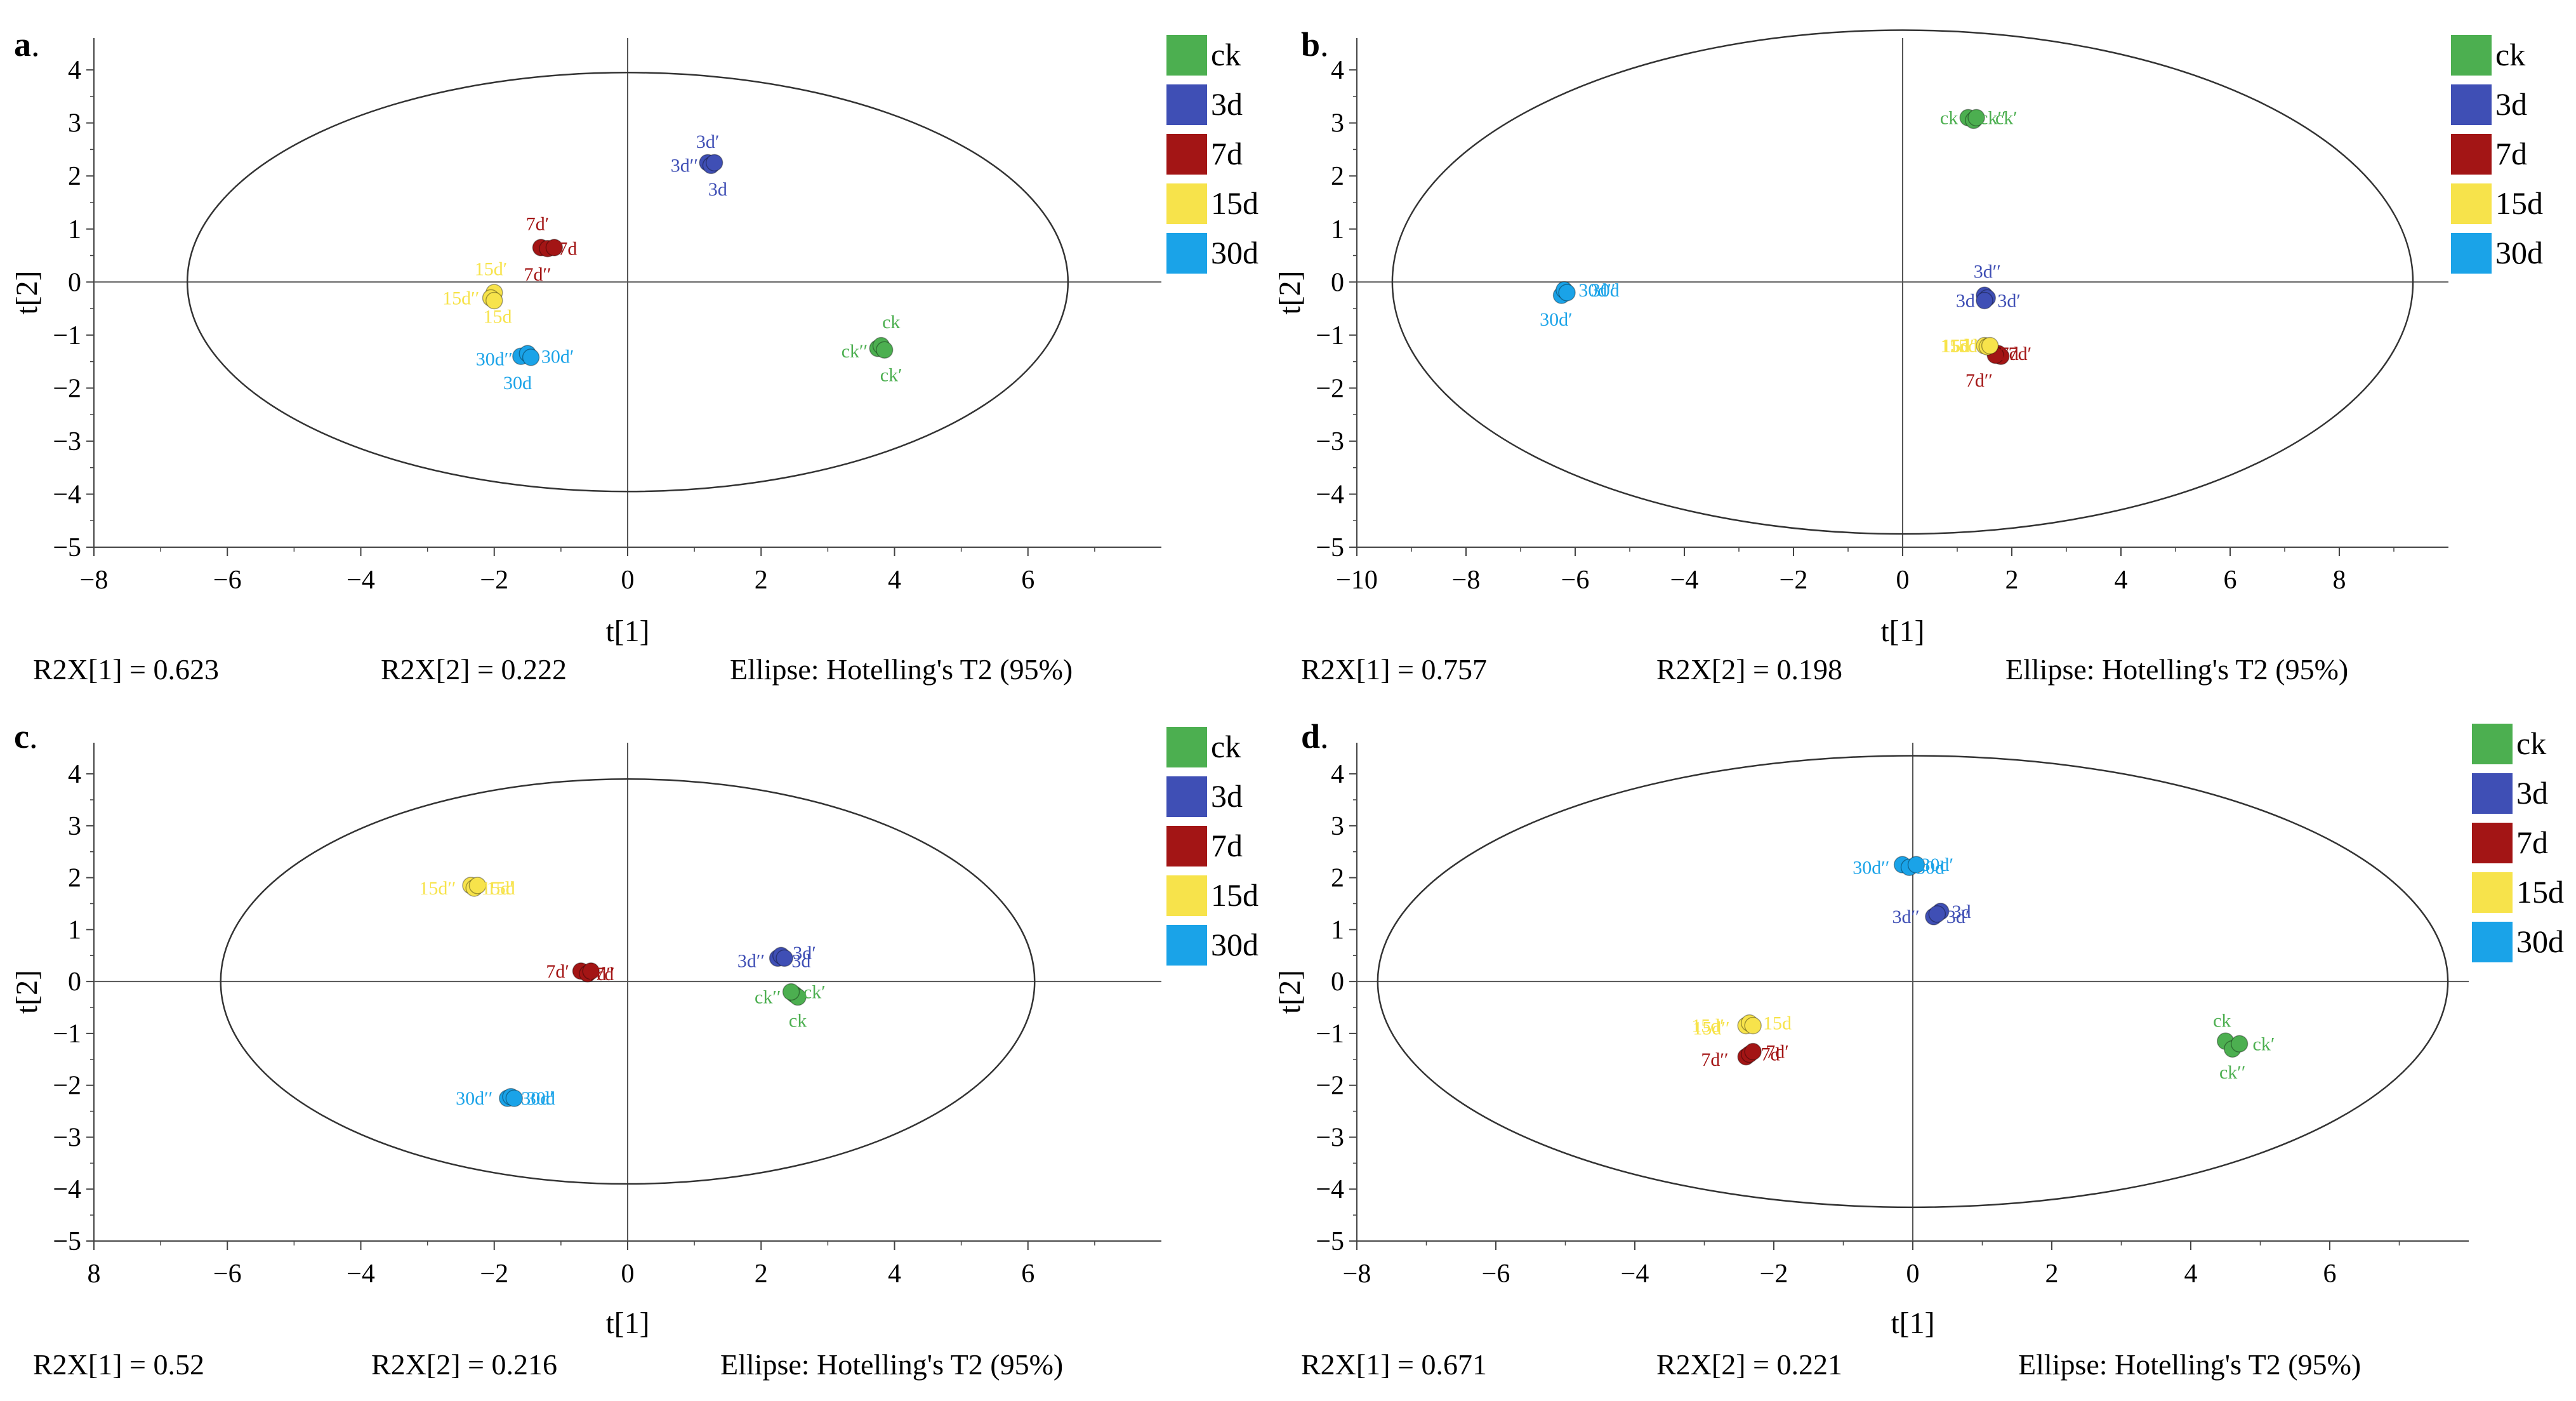 The height and width of the screenshot is (1401, 2576). Describe the element at coordinates (1749, 669) in the screenshot. I see `r2x2-stat: R2X[2] = 0.198` at that location.